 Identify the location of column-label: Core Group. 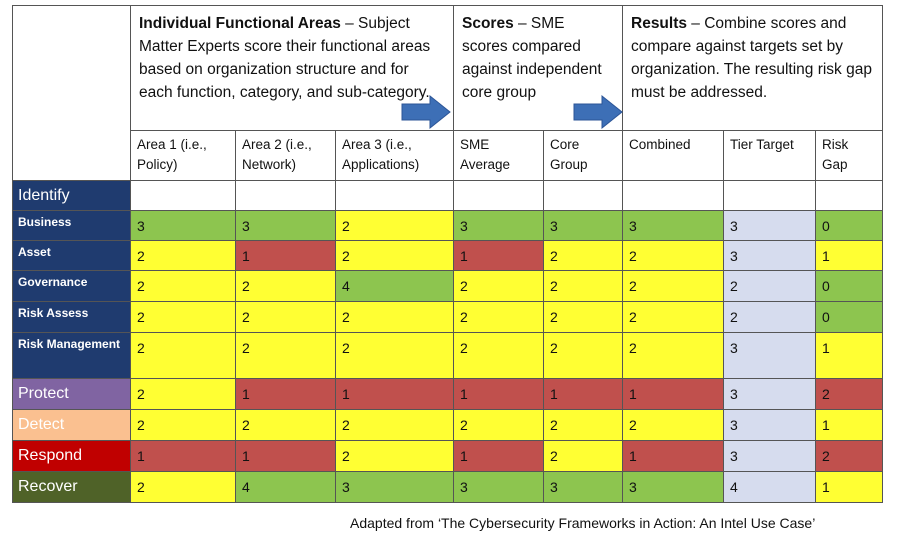
(569, 154).